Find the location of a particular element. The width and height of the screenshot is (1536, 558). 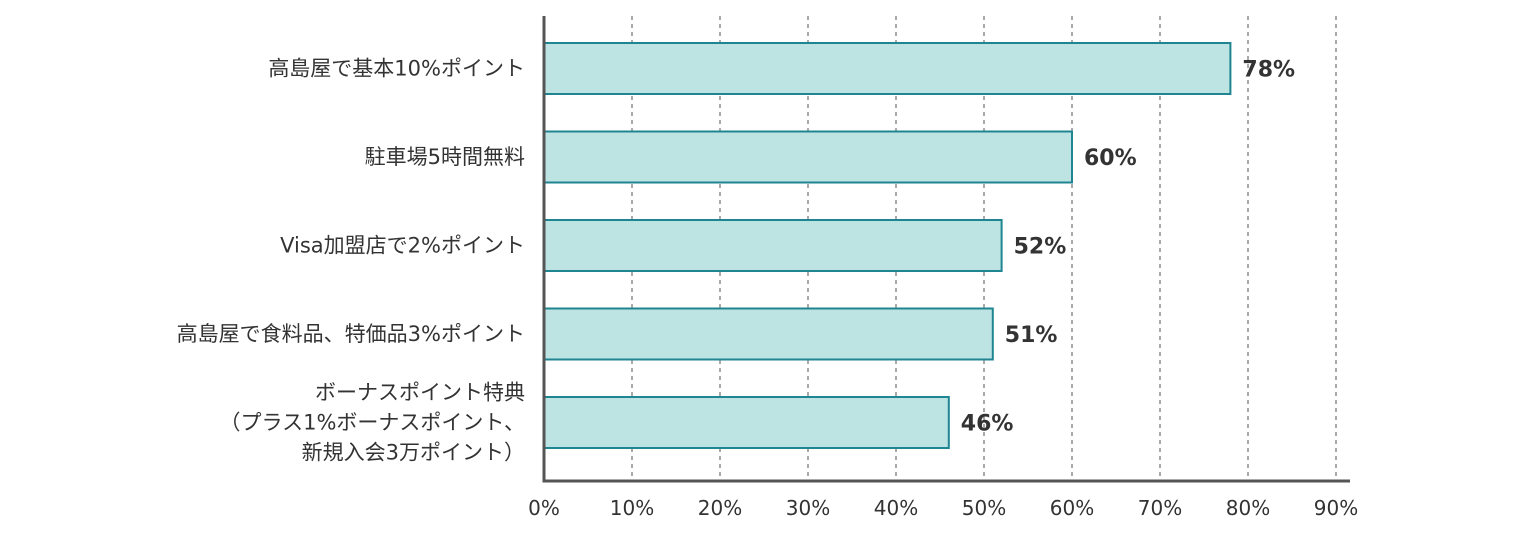

category-label-1: 駐車場5時間無料 is located at coordinates (445, 157).